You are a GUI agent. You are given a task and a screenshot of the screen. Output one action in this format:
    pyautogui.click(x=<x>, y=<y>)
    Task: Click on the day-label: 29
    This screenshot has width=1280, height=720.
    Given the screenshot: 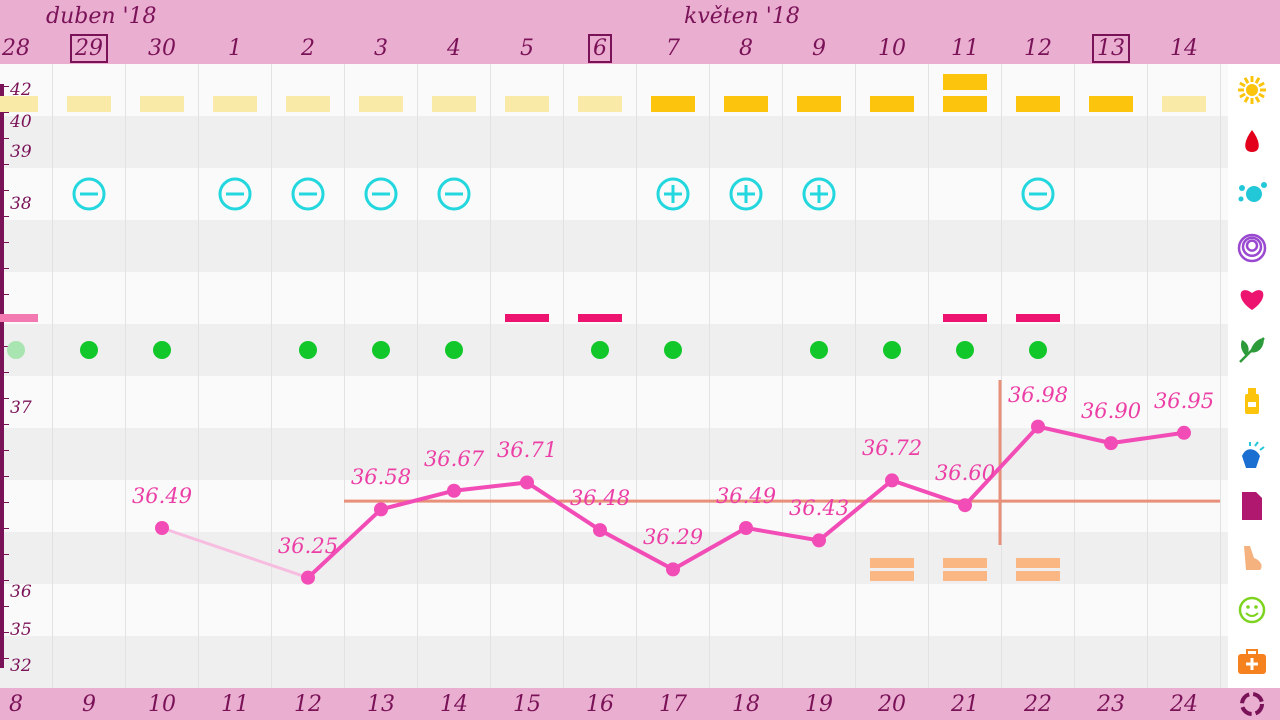 What is the action you would take?
    pyautogui.click(x=89, y=48)
    